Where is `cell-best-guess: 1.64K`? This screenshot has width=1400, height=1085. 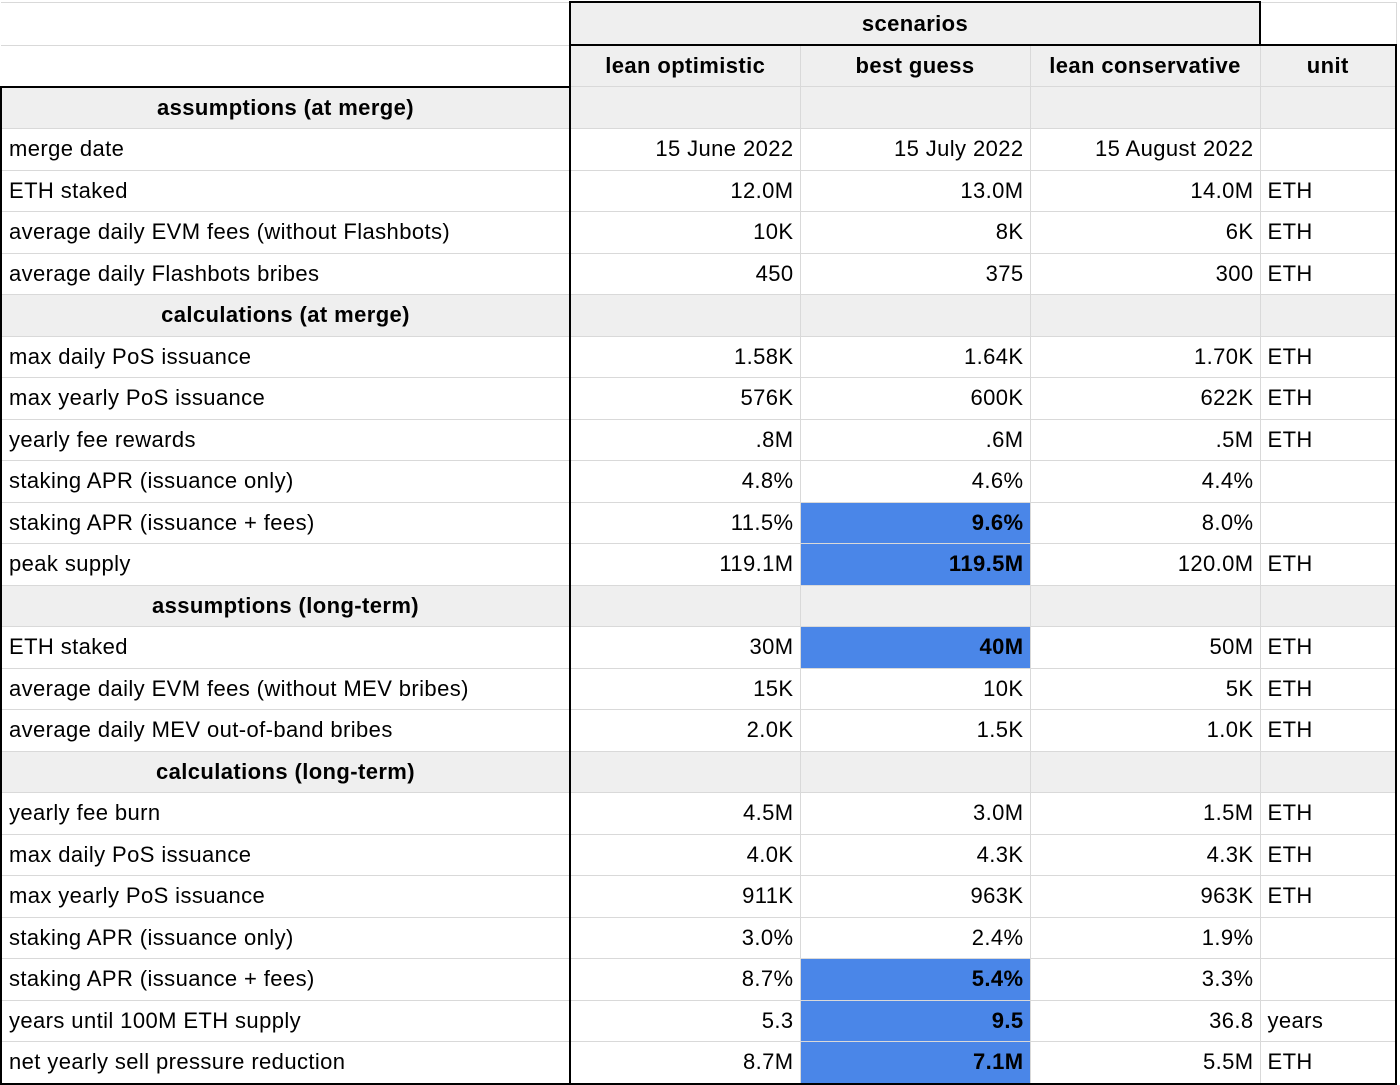 cell-best-guess: 1.64K is located at coordinates (915, 356).